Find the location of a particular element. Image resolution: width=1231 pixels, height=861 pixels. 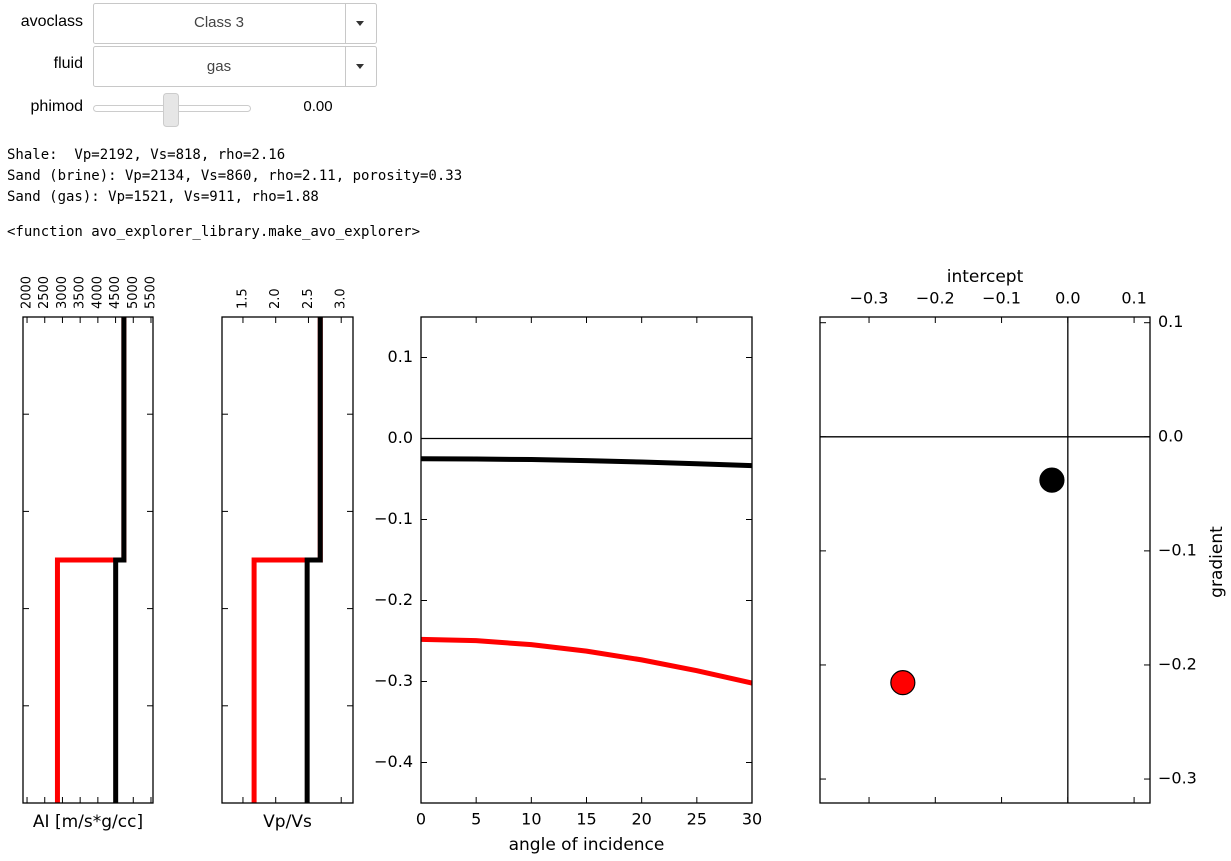

x-tick-label: 2000 is located at coordinates (27, 292).